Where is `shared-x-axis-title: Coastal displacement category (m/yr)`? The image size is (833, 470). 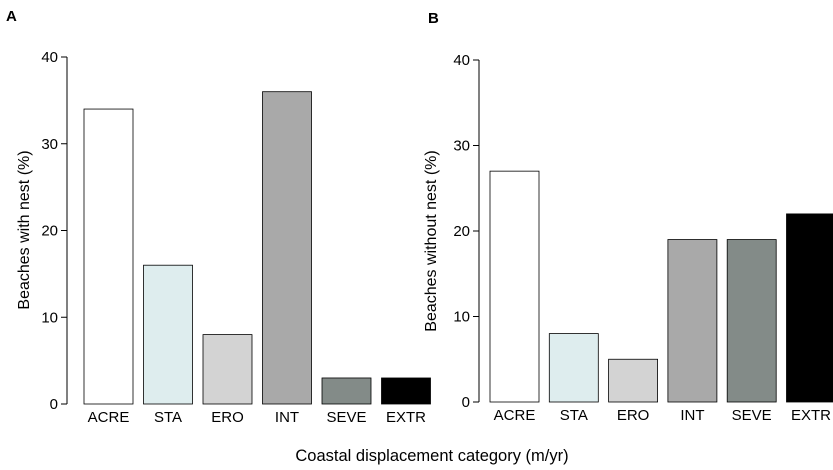 shared-x-axis-title: Coastal displacement category (m/yr) is located at coordinates (431, 456).